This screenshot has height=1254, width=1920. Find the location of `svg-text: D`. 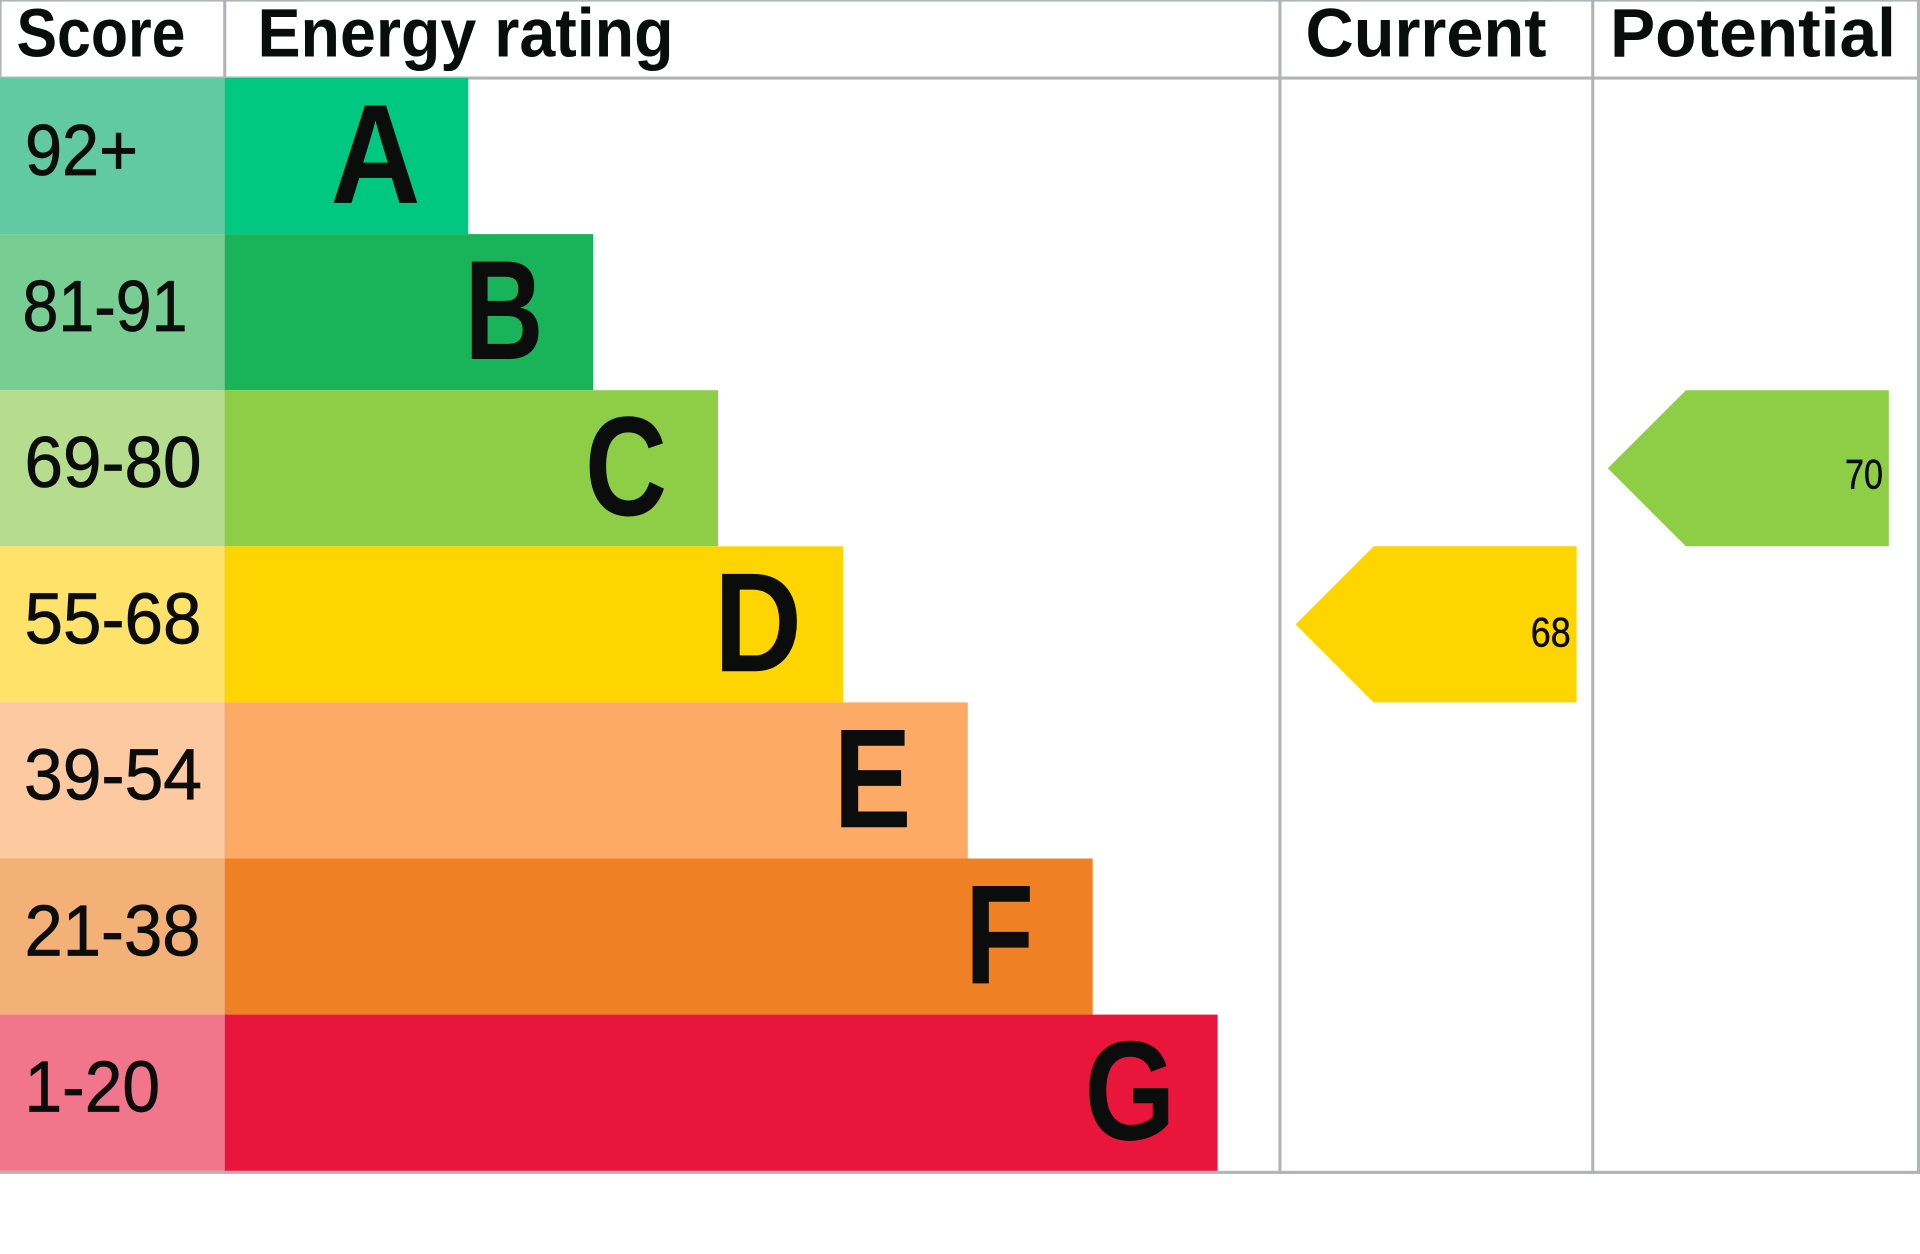

svg-text: D is located at coordinates (758, 622).